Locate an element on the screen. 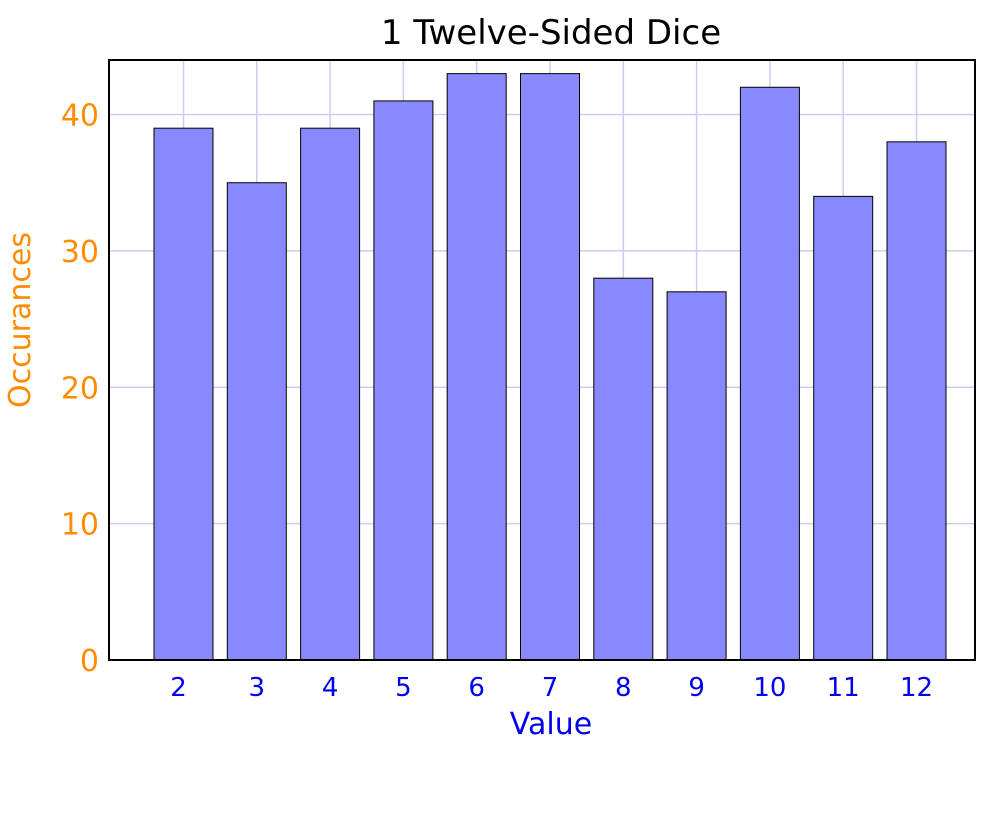 The height and width of the screenshot is (840, 1000). x-tick-label: 7 is located at coordinates (550, 688).